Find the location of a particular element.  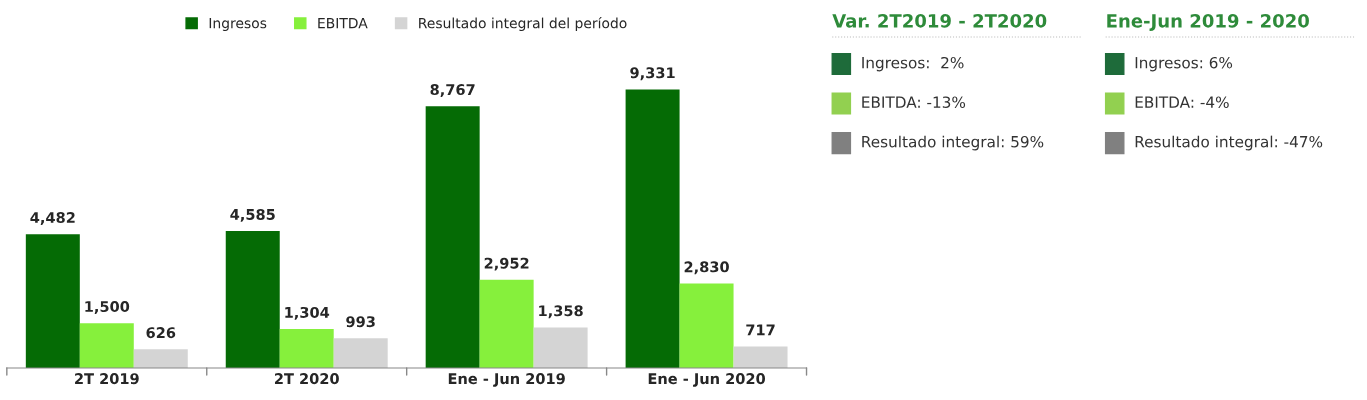

data-label: 9,331 is located at coordinates (652, 74).